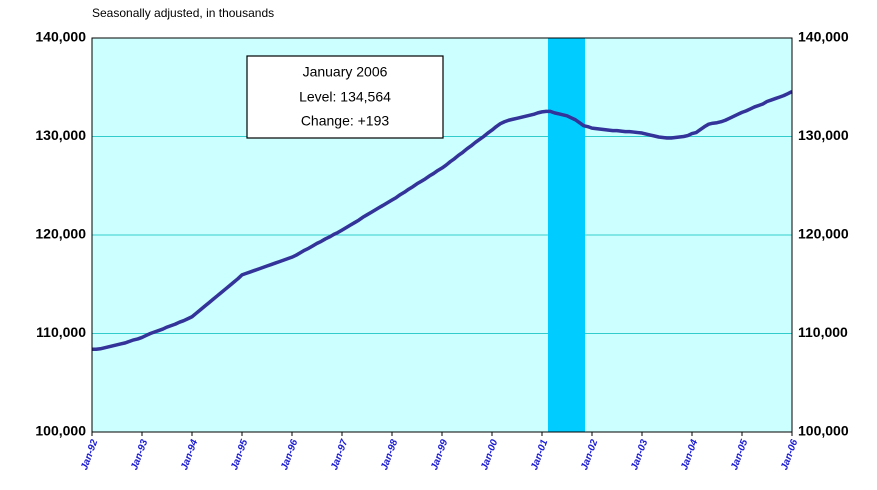  I want to click on x-tick-label: Jan-95, so click(239, 455).